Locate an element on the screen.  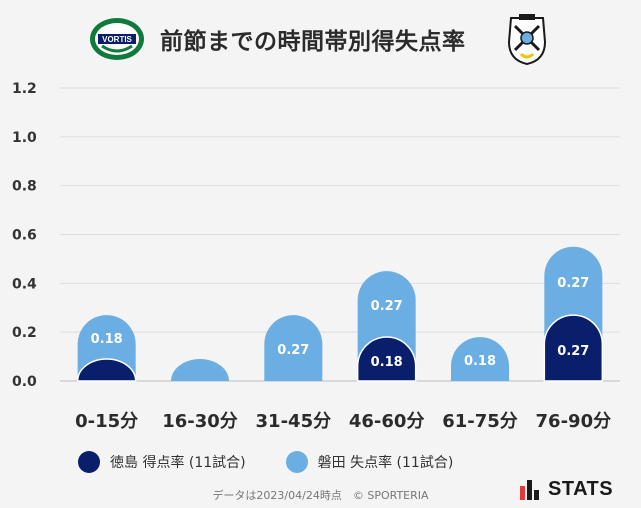
y-tick-label: 0.4 is located at coordinates (24, 284).